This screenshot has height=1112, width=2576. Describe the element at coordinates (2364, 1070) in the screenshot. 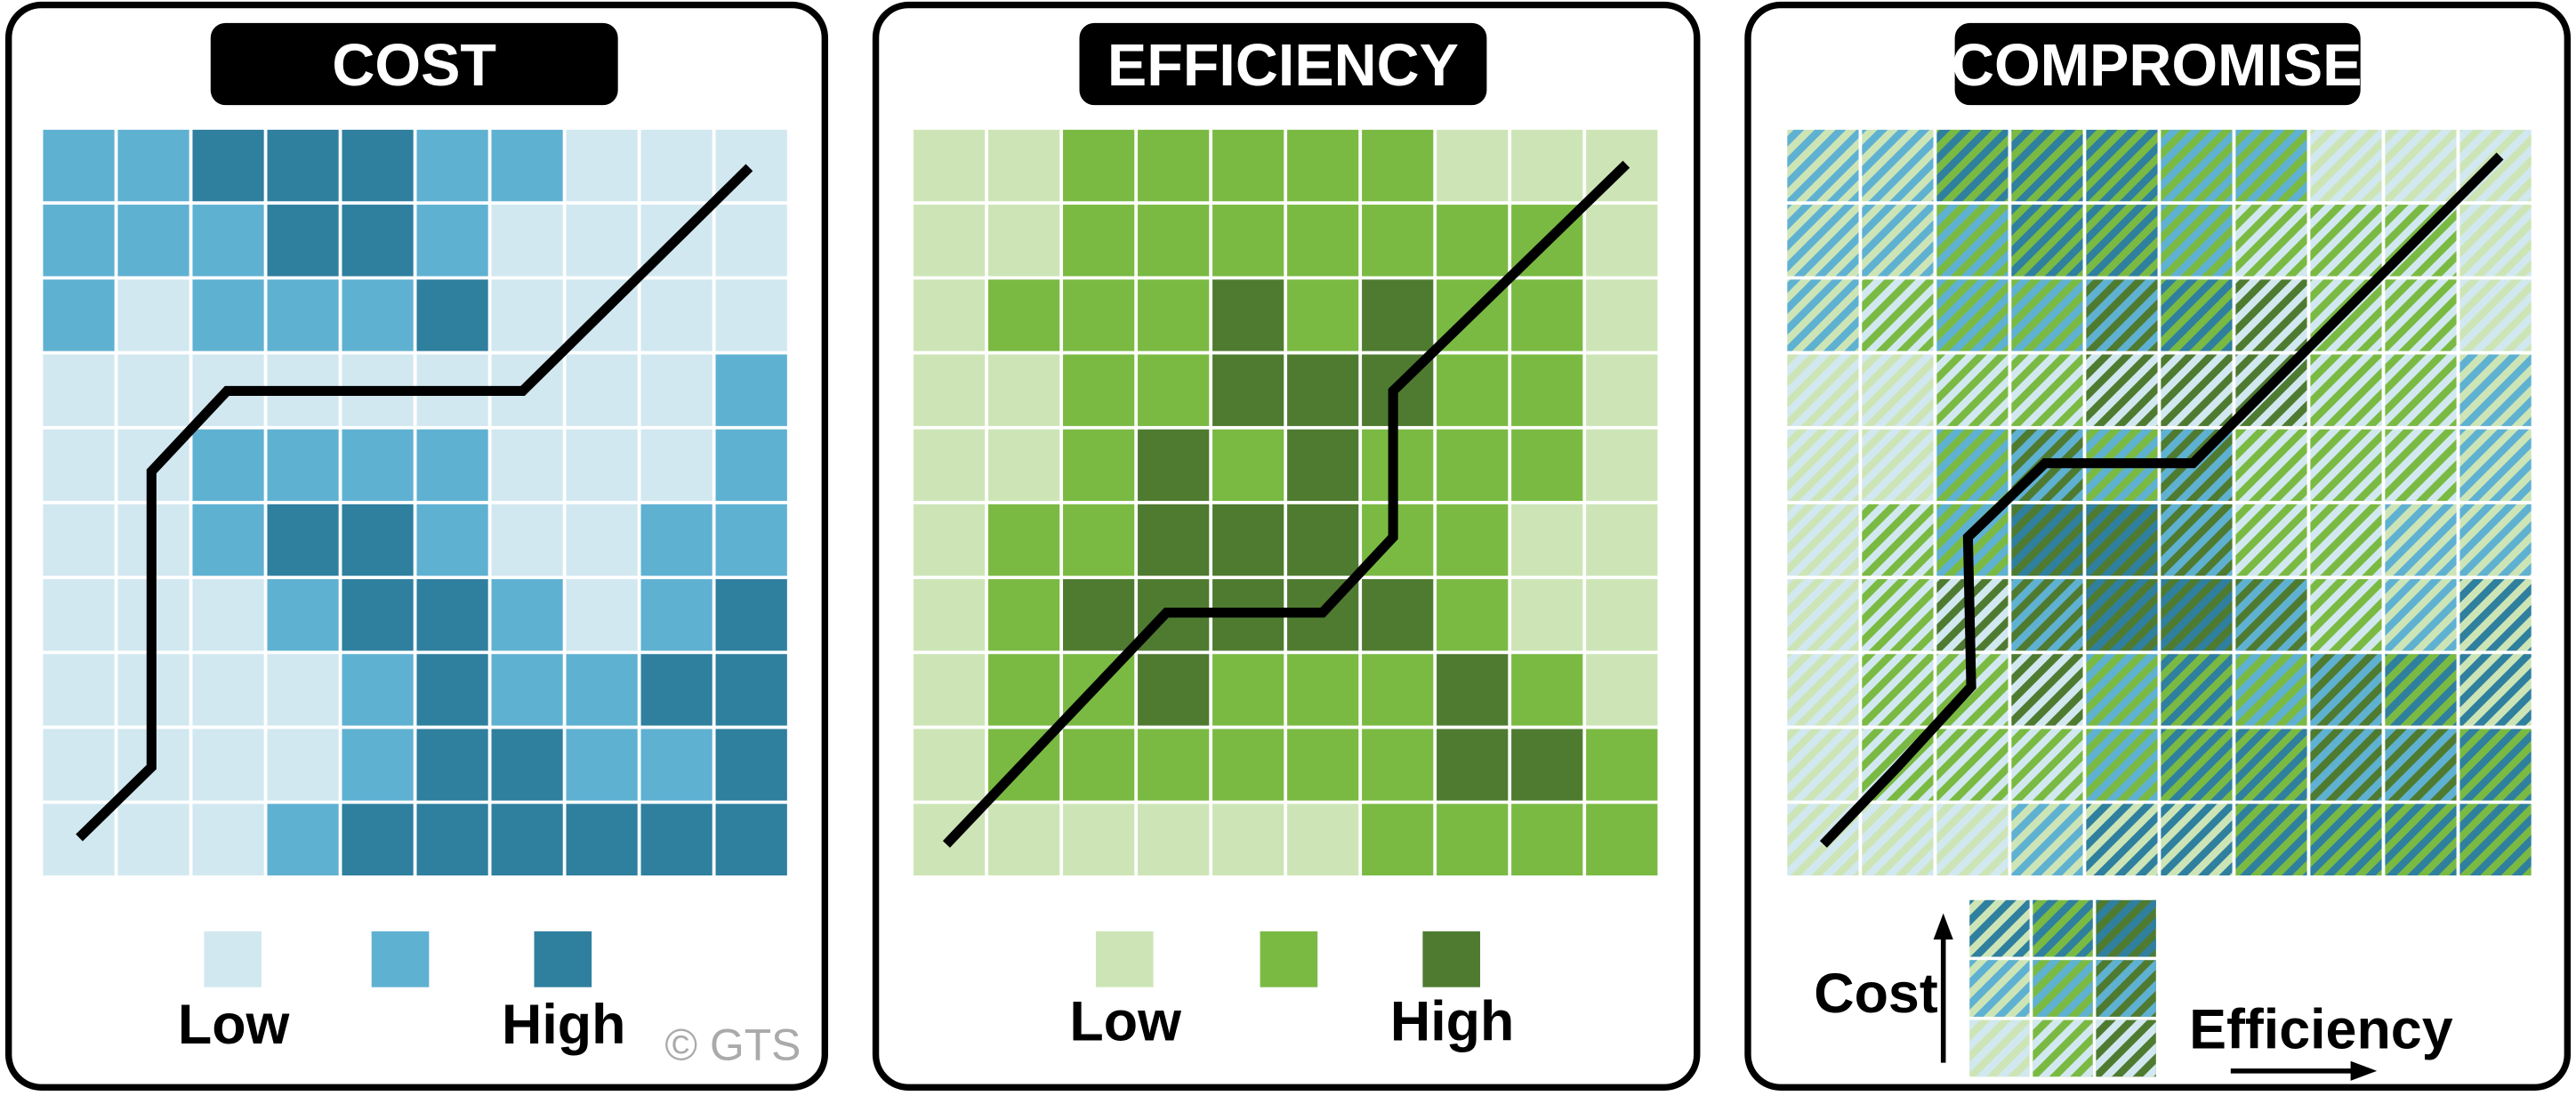

I see `arrow-head` at that location.